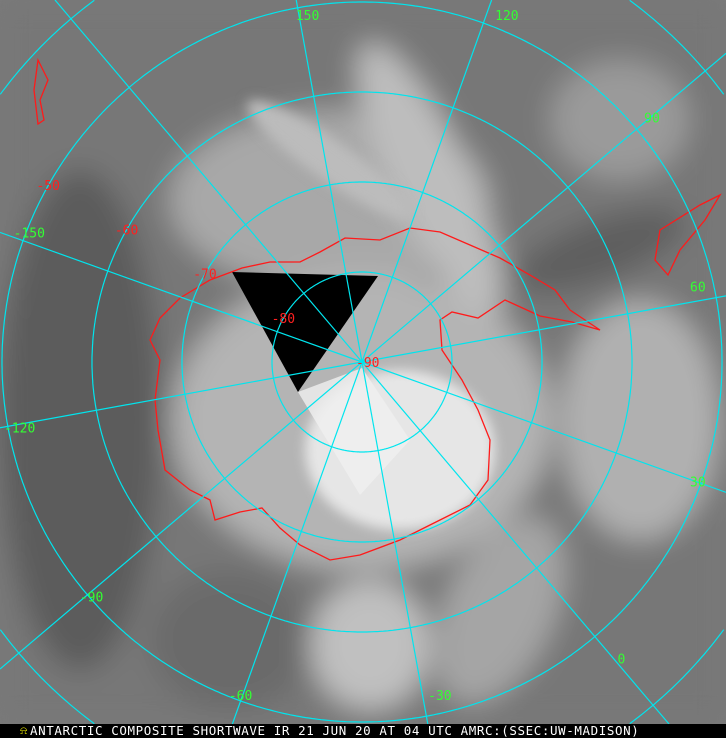 This screenshot has width=726, height=738. What do you see at coordinates (24, 730) in the screenshot?
I see `ssec-logo-icon: ⍾` at bounding box center [24, 730].